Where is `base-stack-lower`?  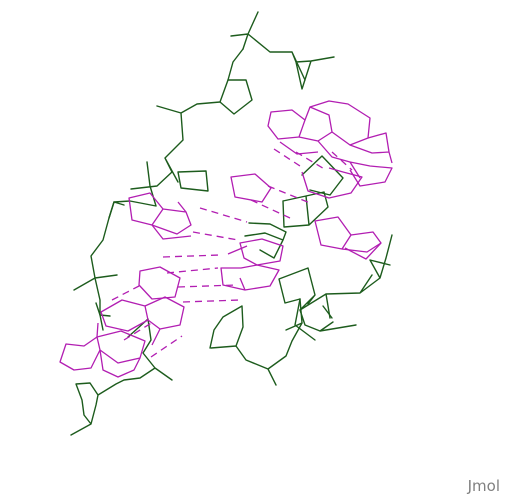 base-stack-lower is located at coordinates (122, 322).